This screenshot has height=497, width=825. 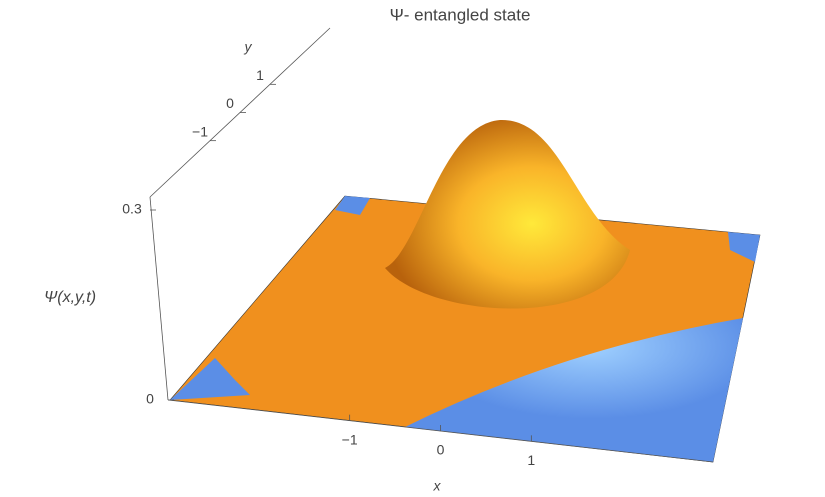 What do you see at coordinates (507, 214) in the screenshot?
I see `peak` at bounding box center [507, 214].